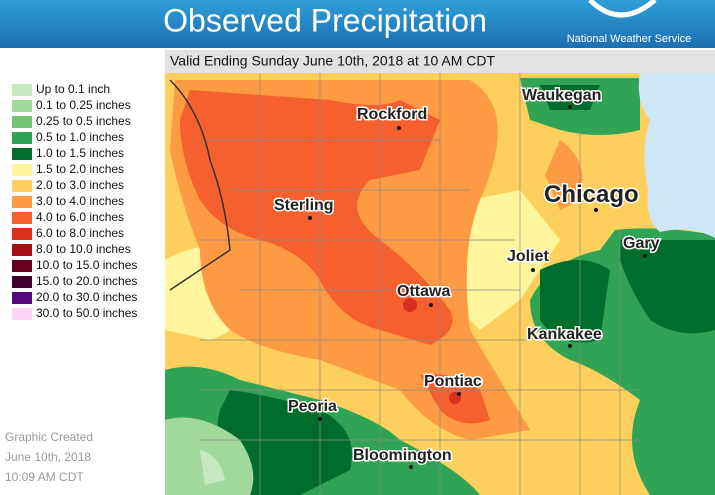 Image resolution: width=715 pixels, height=495 pixels. What do you see at coordinates (86, 313) in the screenshot?
I see `legend-label: 30.0 to 50.0 inches` at bounding box center [86, 313].